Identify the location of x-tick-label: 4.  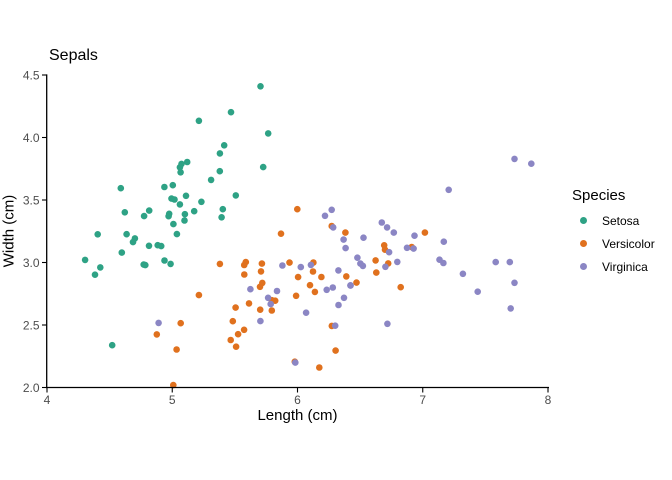
(47, 400).